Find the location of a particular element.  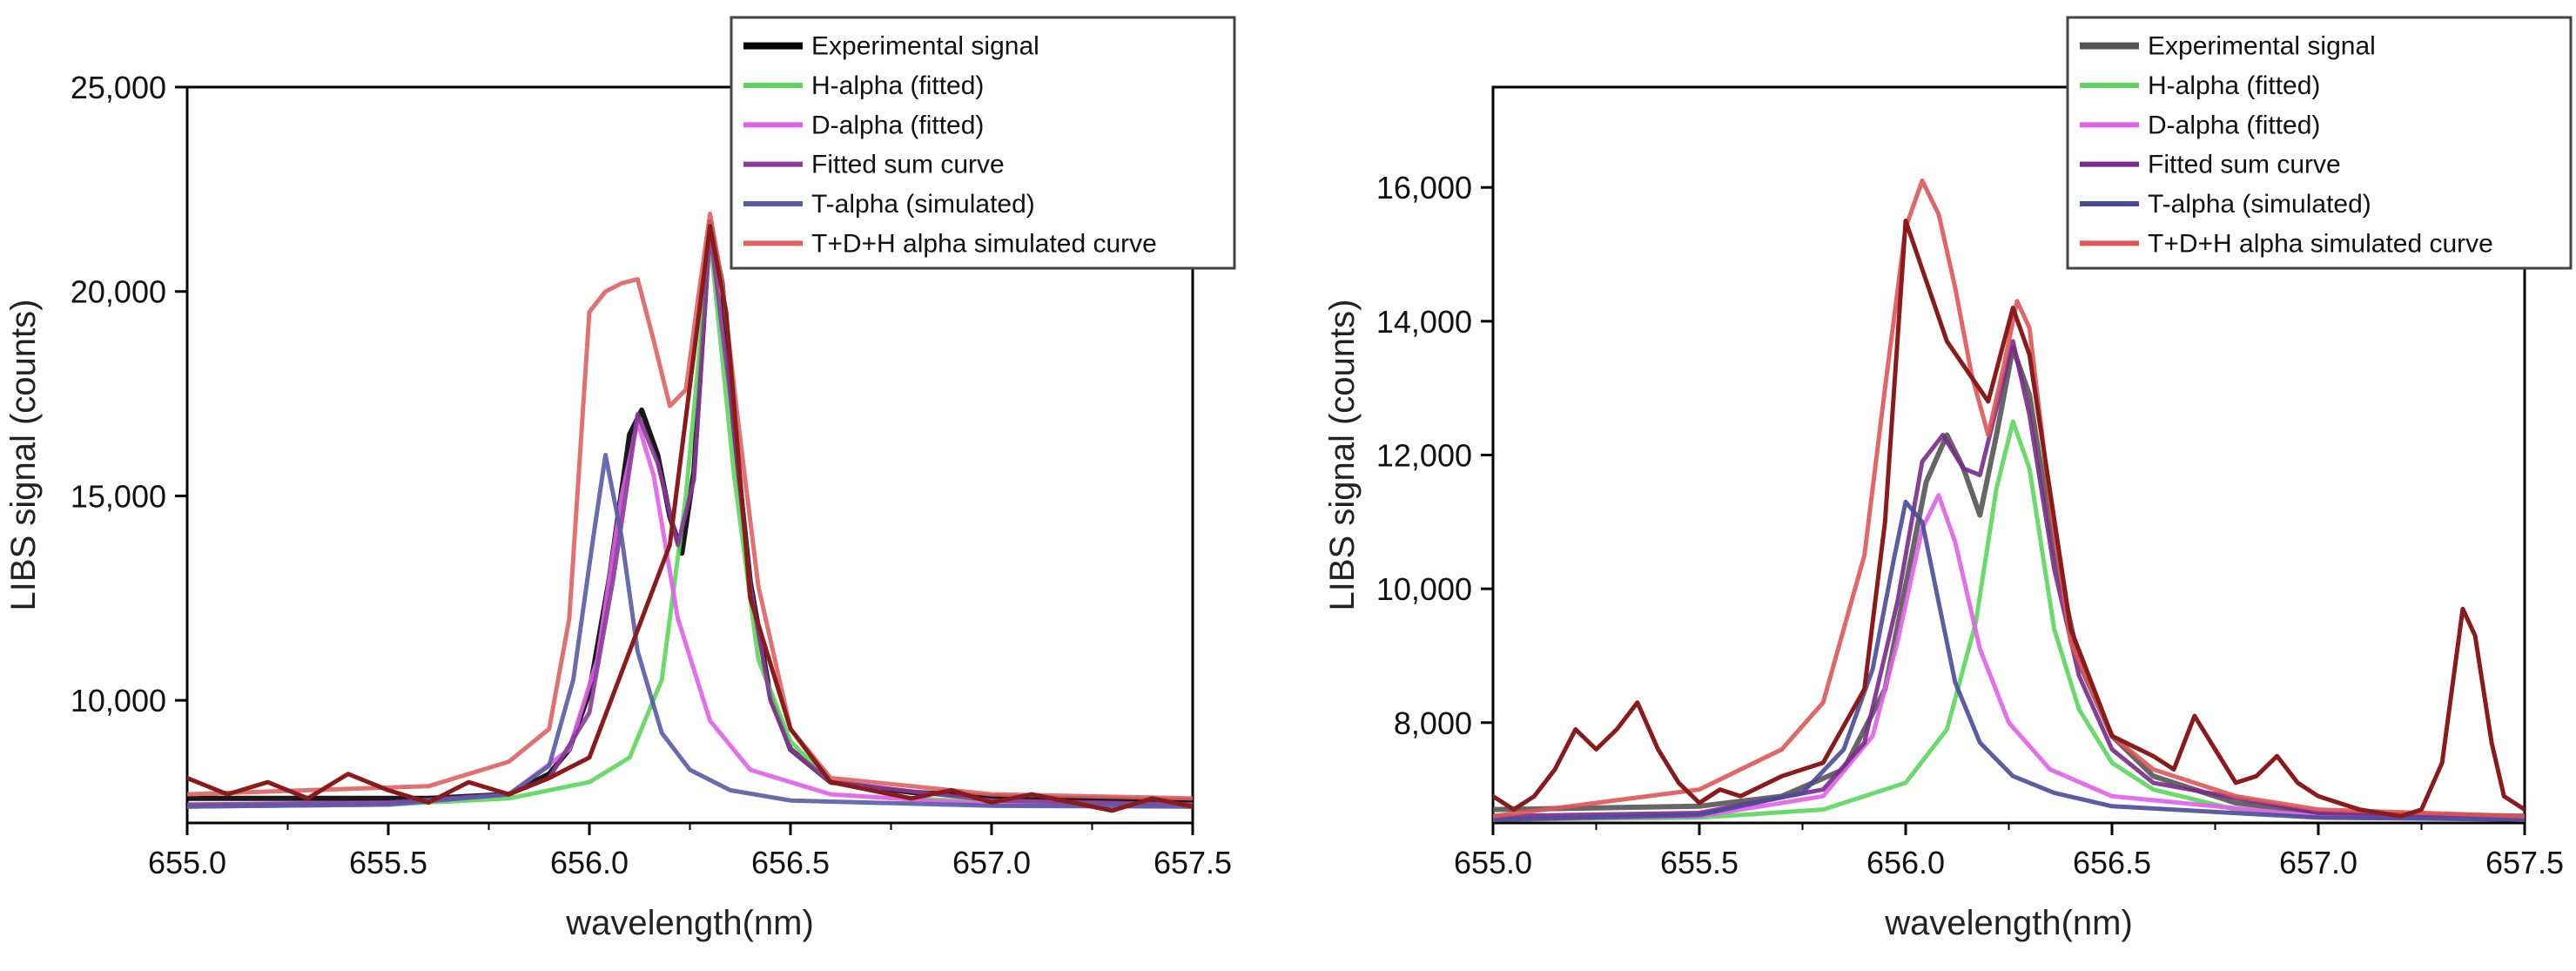

chart0-xtick-label-2: 656.0 is located at coordinates (589, 862).